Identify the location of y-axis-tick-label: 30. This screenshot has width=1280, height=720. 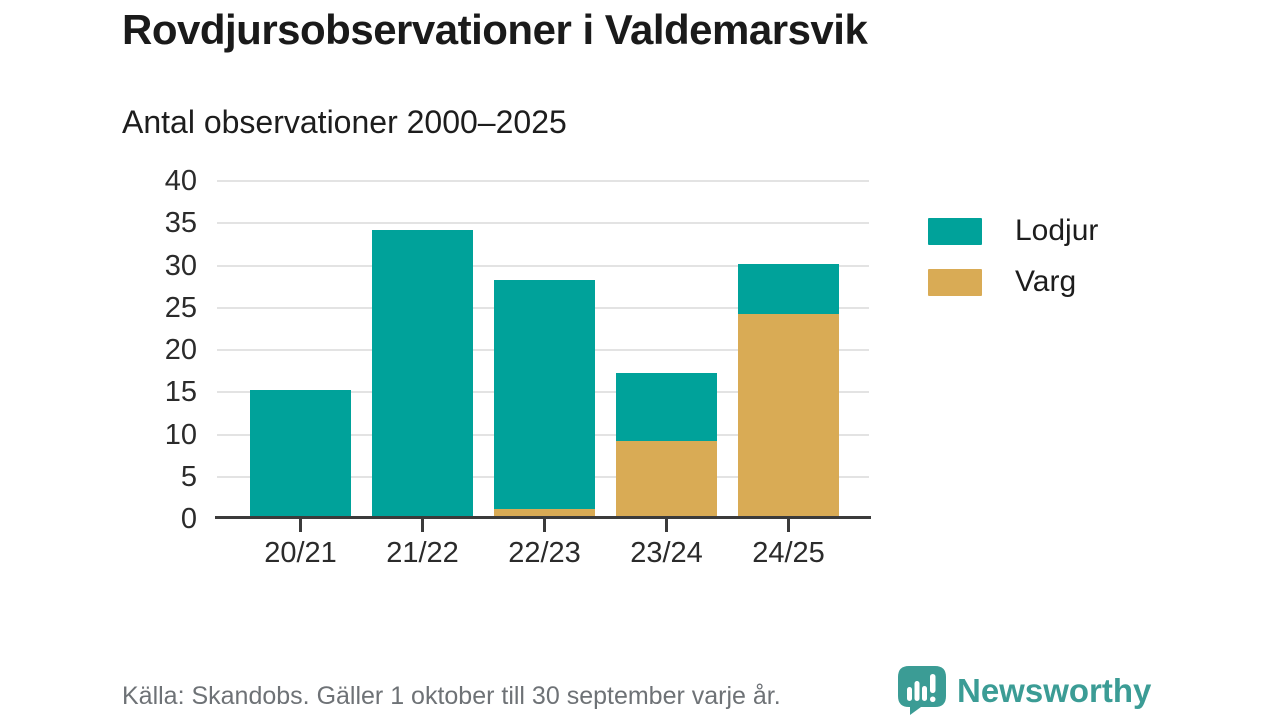
(180, 265).